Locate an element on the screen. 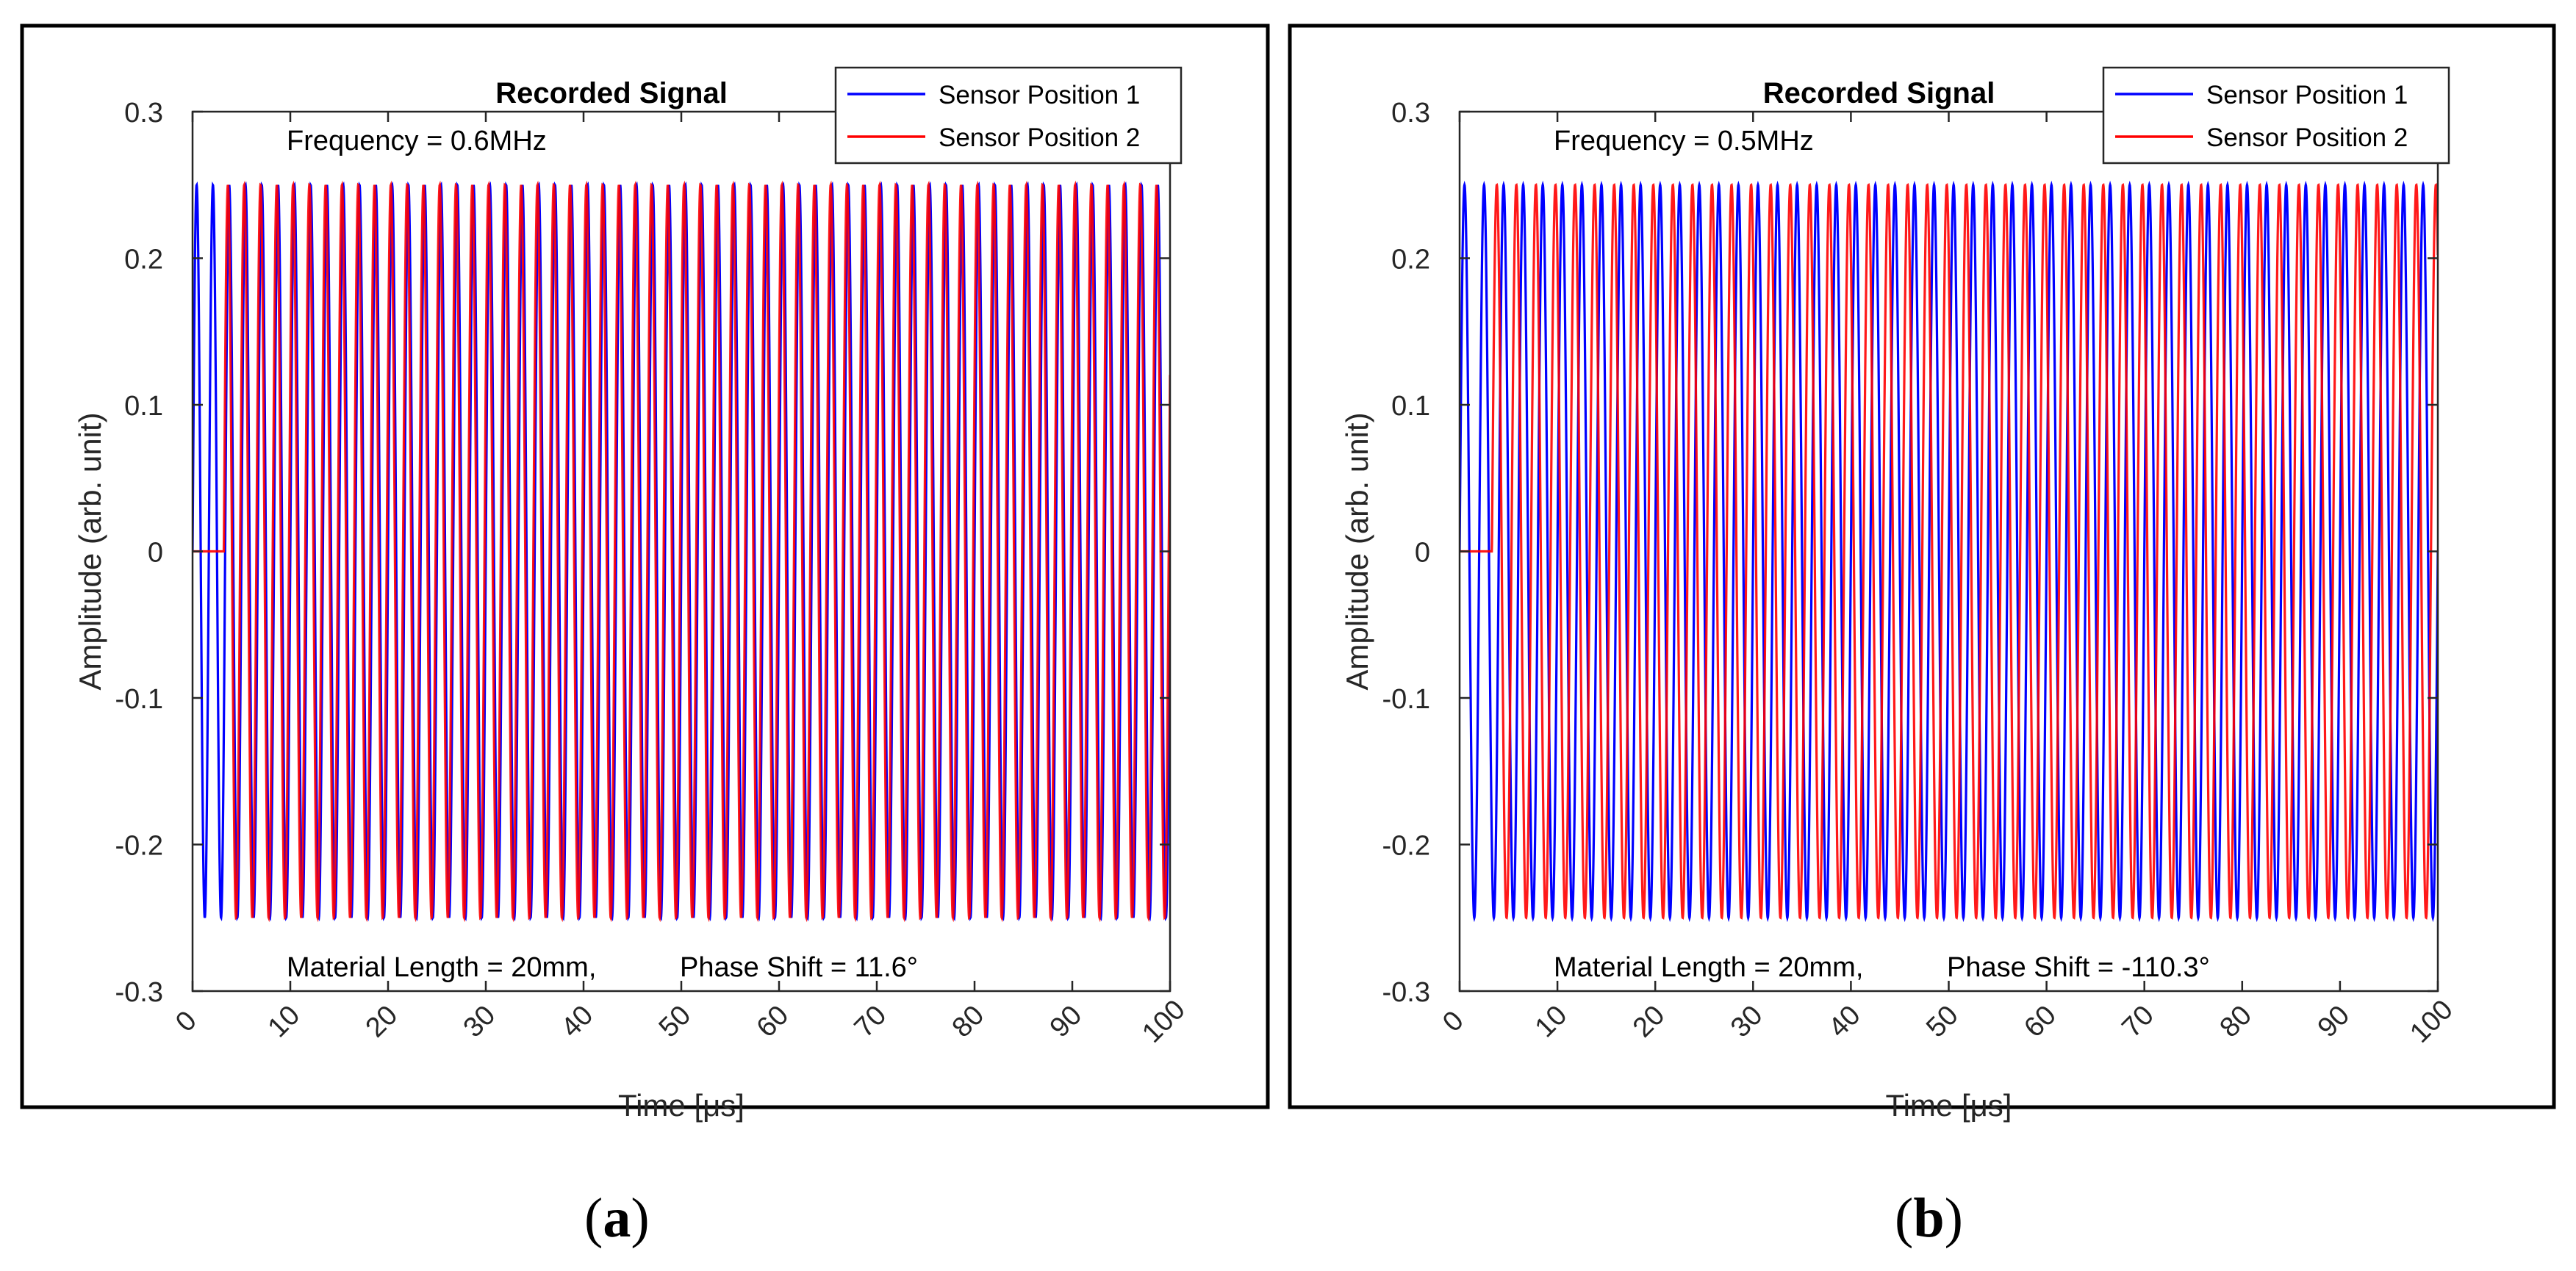  panel-label-b: (b) is located at coordinates (1929, 1218).